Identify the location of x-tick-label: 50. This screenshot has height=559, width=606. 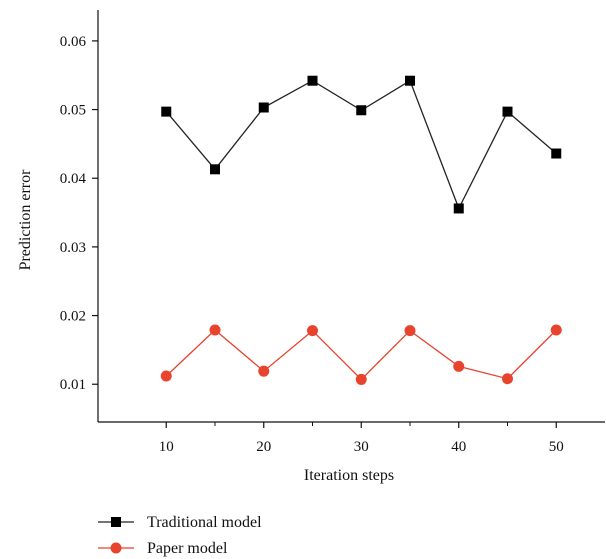
(556, 447).